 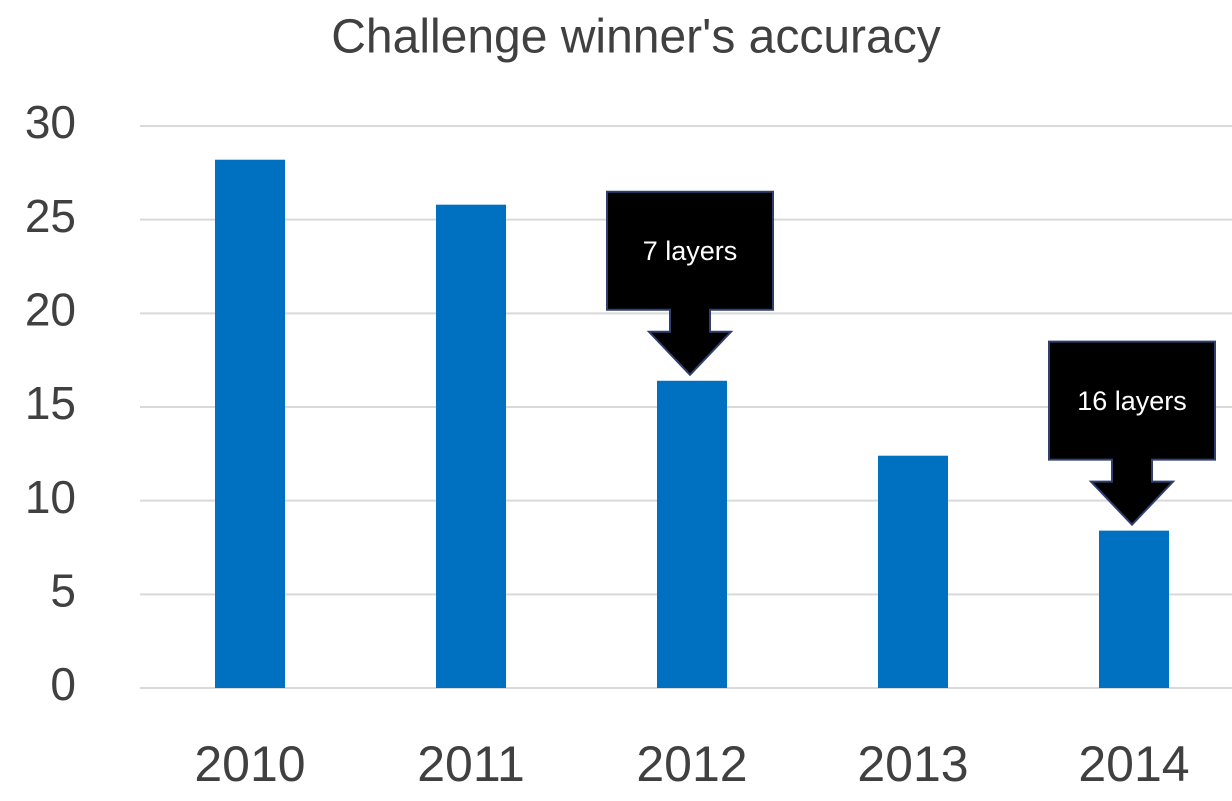 I want to click on y-tick-label: 30, so click(x=50, y=122).